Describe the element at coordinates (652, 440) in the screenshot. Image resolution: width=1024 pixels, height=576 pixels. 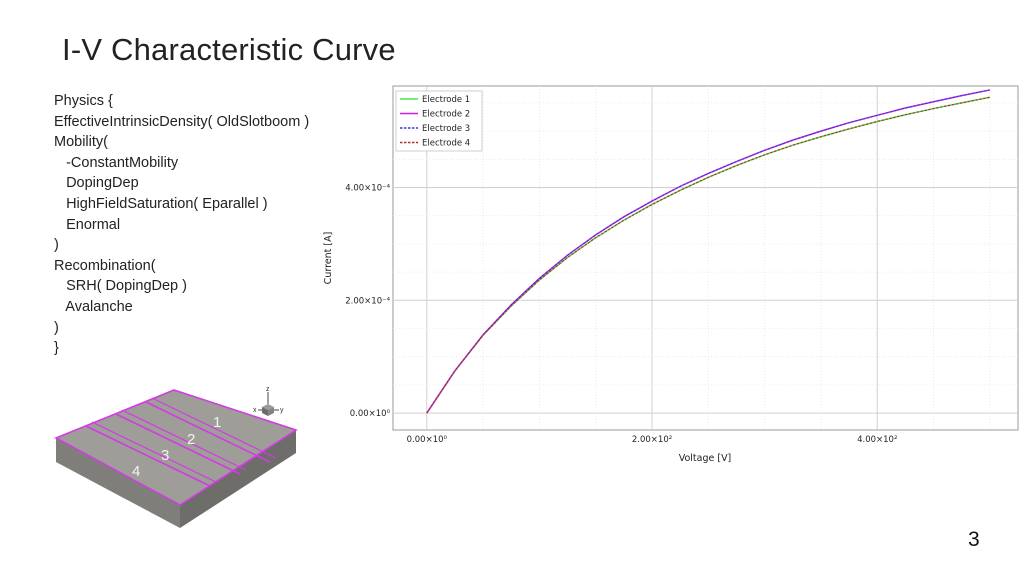
I see `x-tick-label: 2.00×10²` at that location.